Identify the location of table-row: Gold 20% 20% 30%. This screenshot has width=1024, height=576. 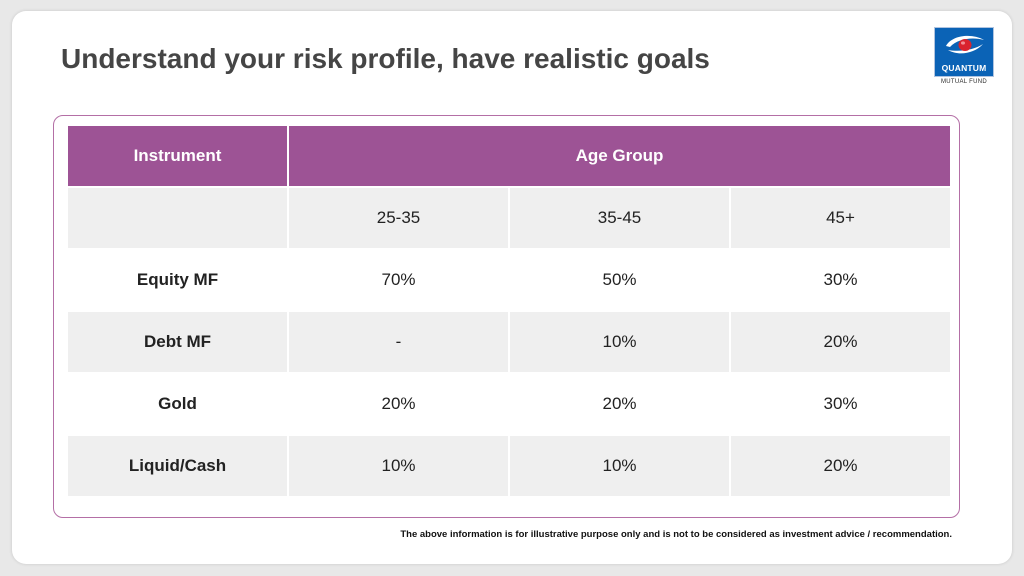
(509, 404).